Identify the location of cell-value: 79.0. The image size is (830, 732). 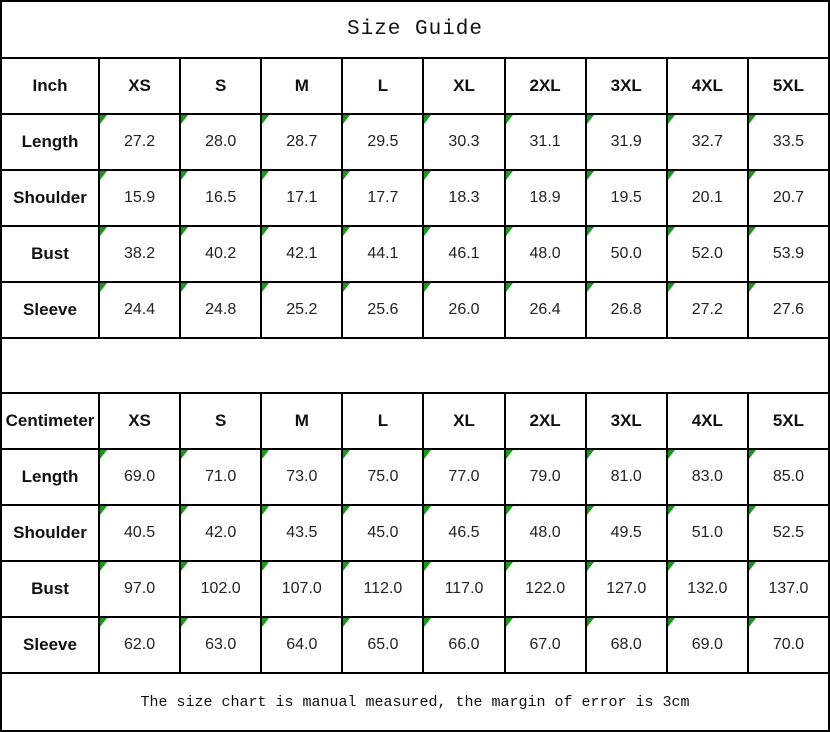
(545, 476).